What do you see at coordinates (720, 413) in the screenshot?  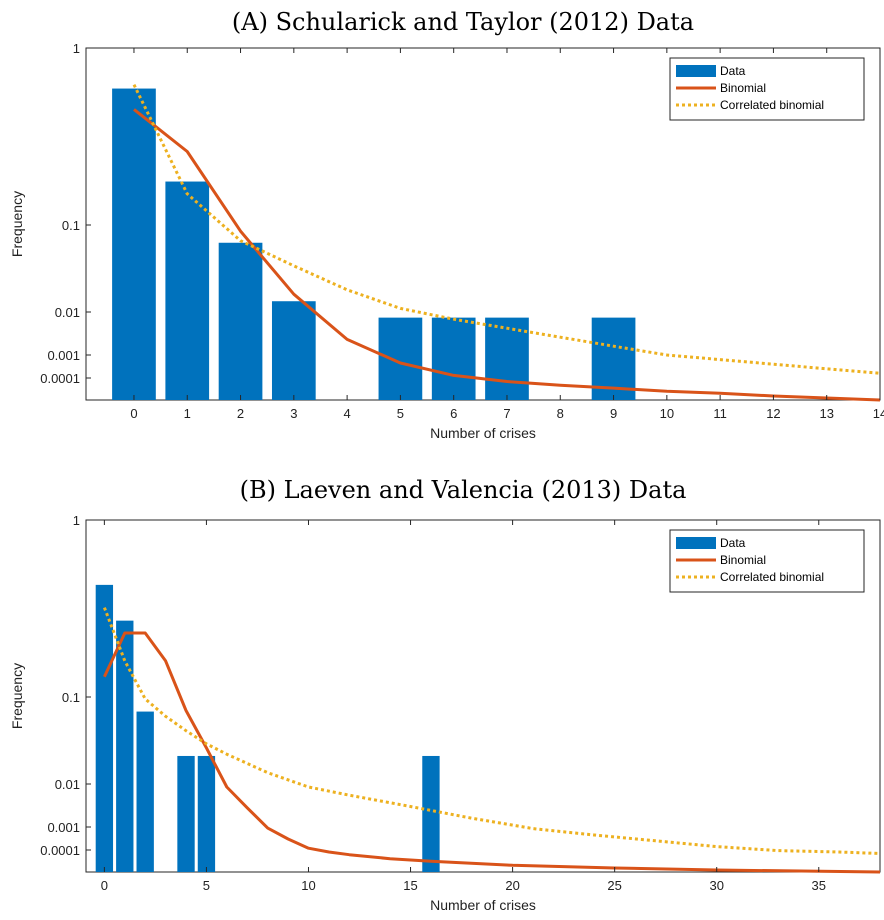 I see `x-tick-label: 11` at bounding box center [720, 413].